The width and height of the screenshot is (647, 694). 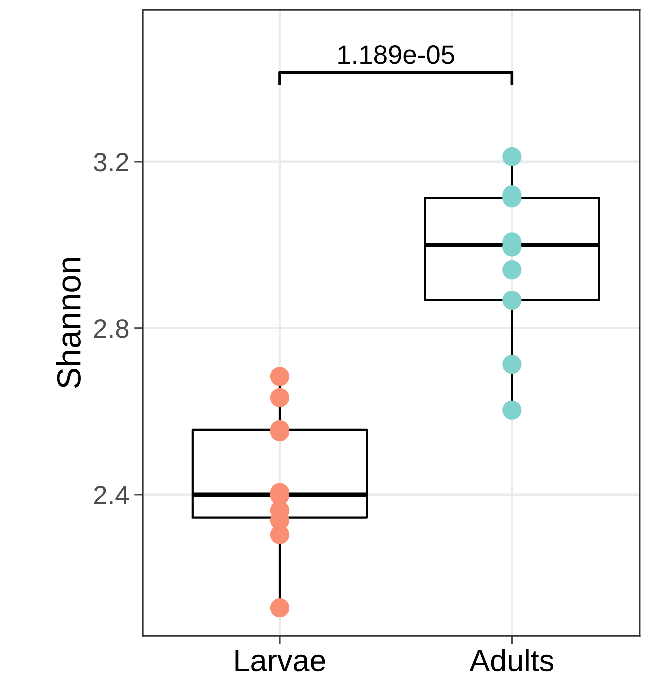 I want to click on x-tick-label: Adults, so click(x=512, y=660).